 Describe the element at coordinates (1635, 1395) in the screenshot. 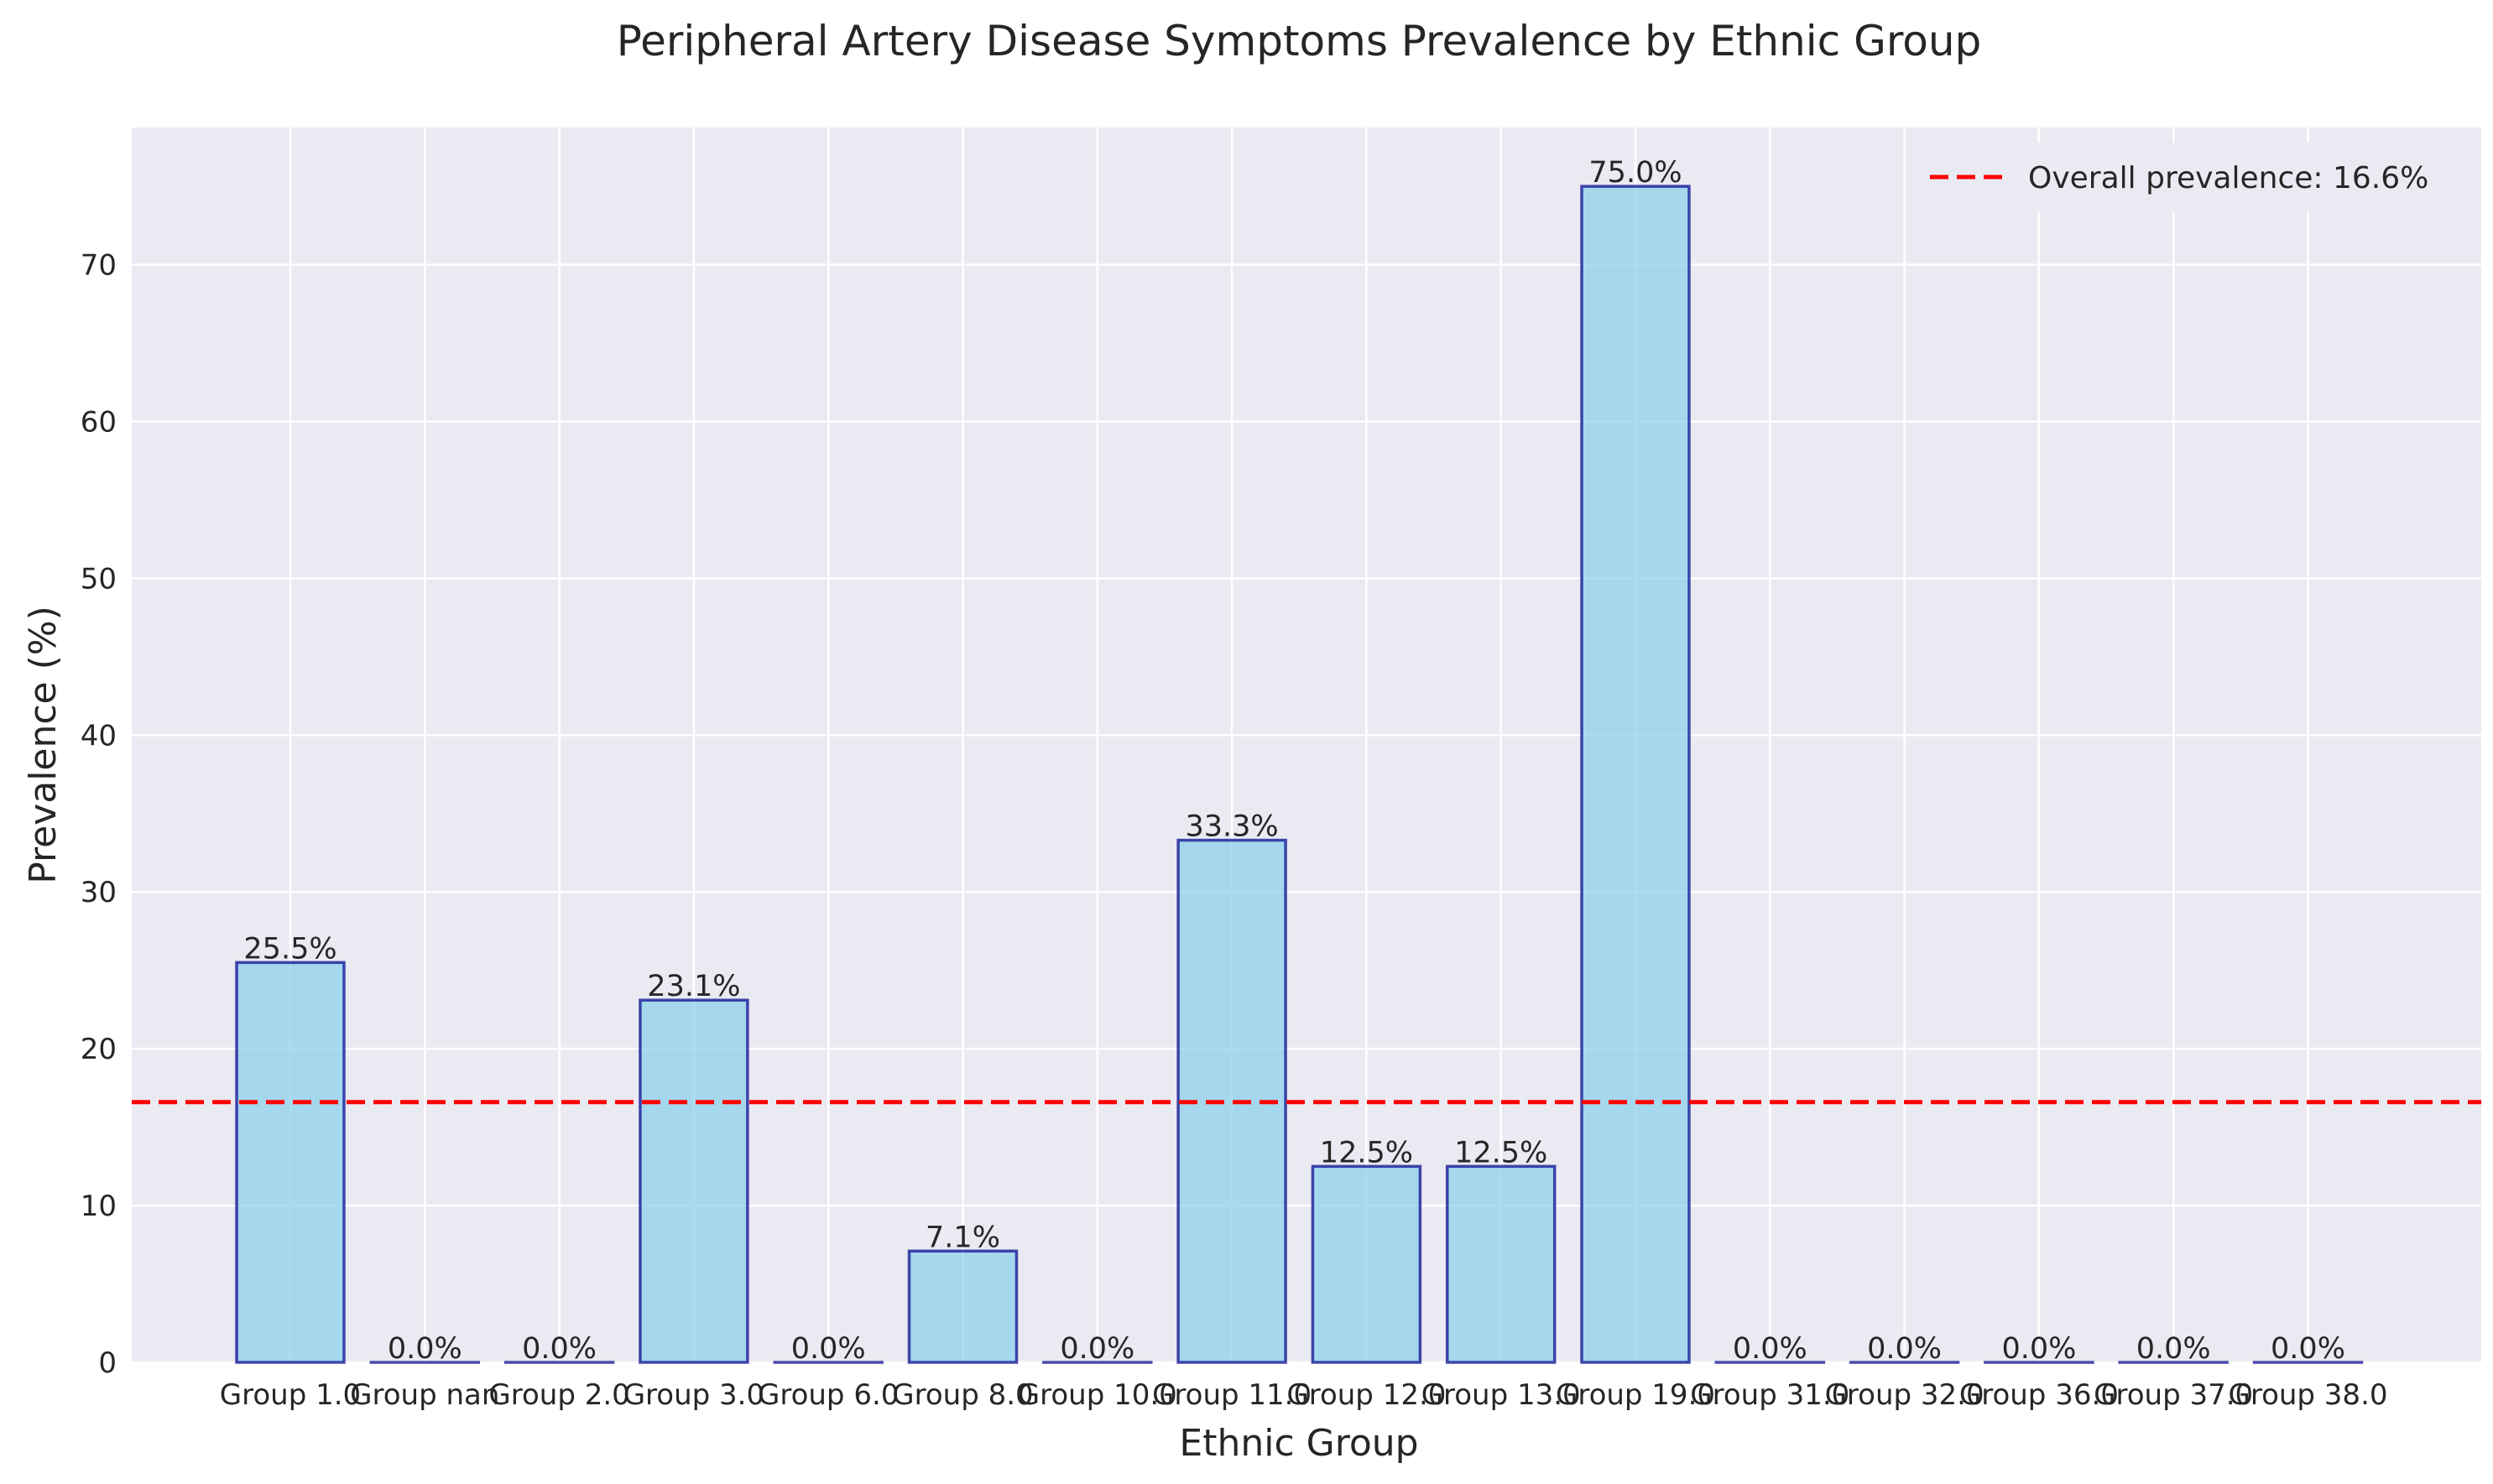

I see `x-tick-label: Group 19.0` at that location.